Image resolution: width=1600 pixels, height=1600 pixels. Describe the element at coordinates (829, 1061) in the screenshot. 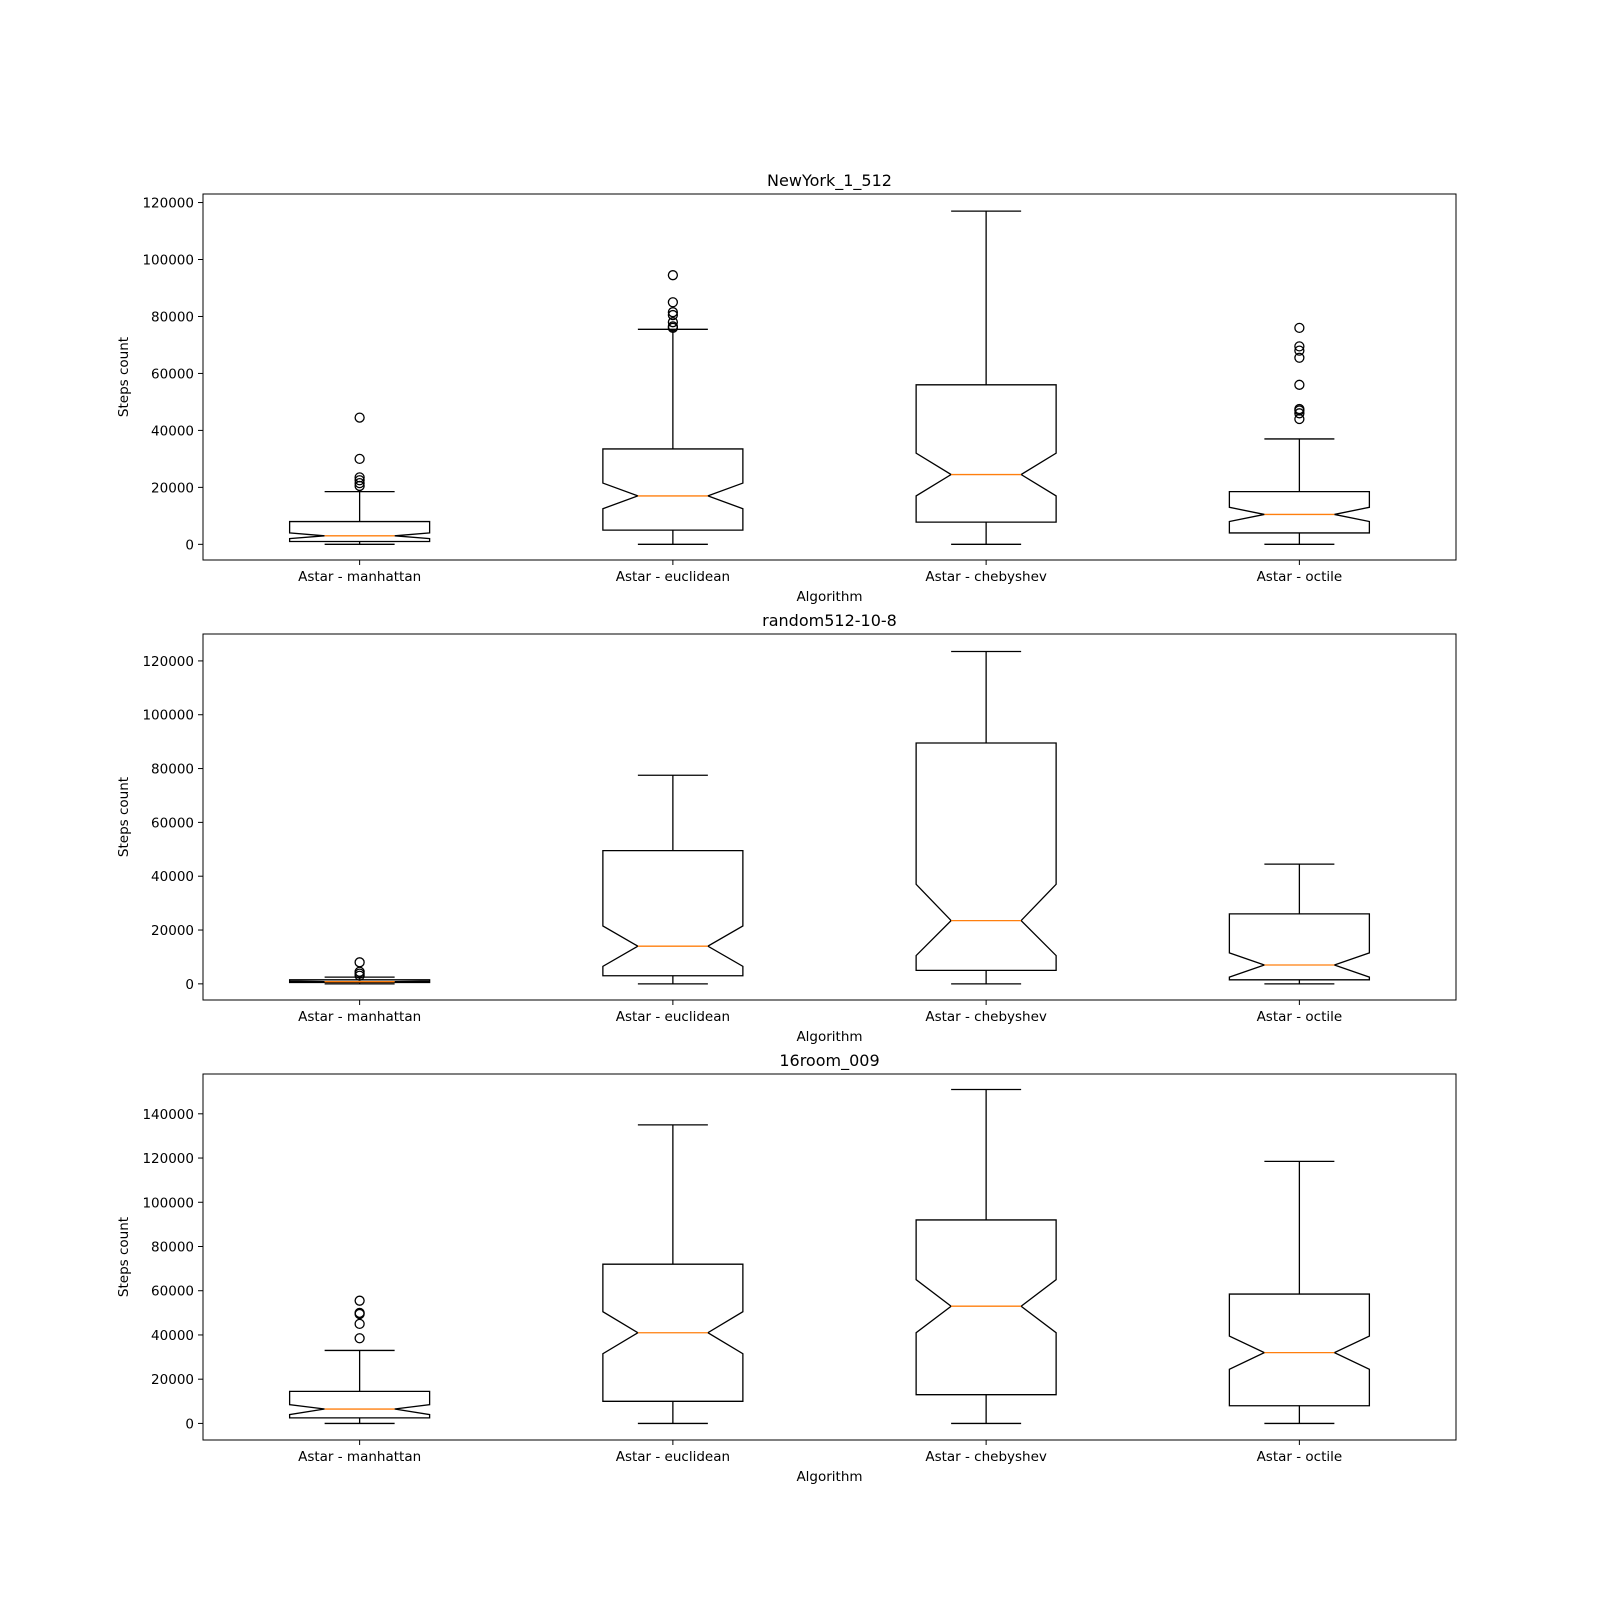

I see `chart-title: 16room_009` at that location.